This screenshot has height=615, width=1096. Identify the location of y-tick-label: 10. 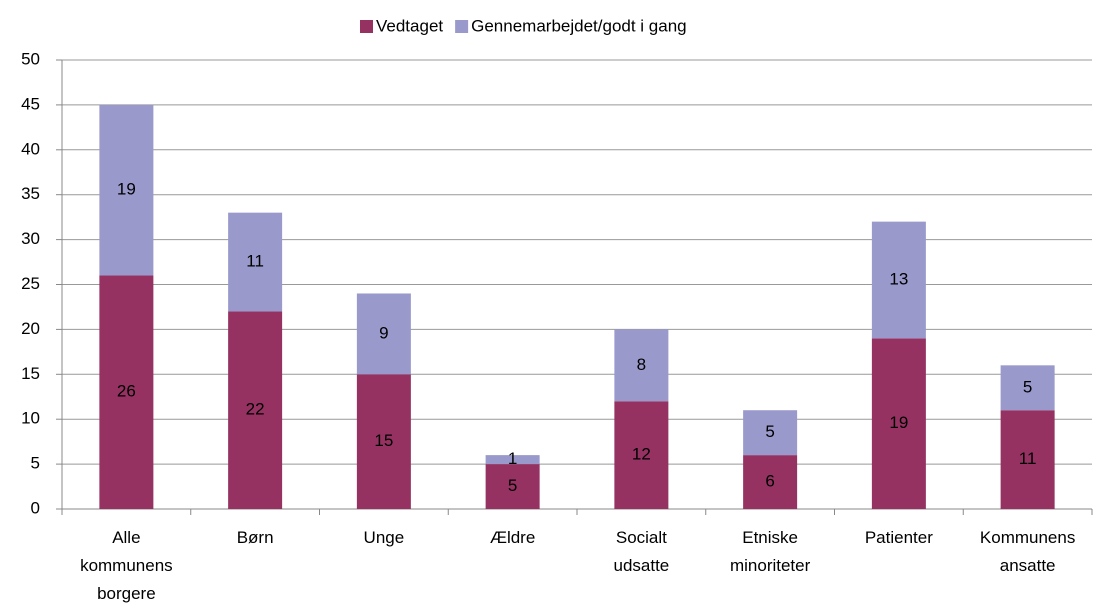
(30, 418).